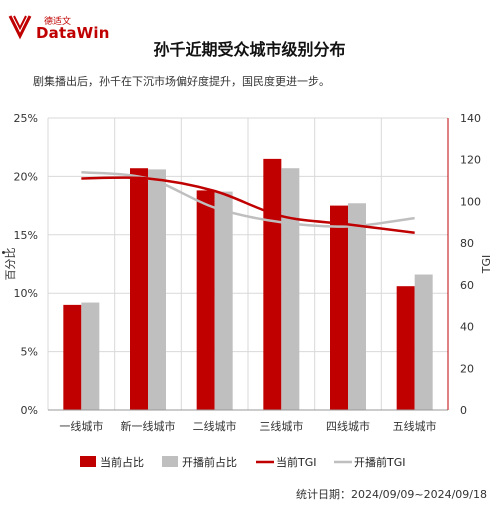 This screenshot has height=513, width=499. Describe the element at coordinates (88, 461) in the screenshot. I see `legend-swatch-当前占比` at that location.